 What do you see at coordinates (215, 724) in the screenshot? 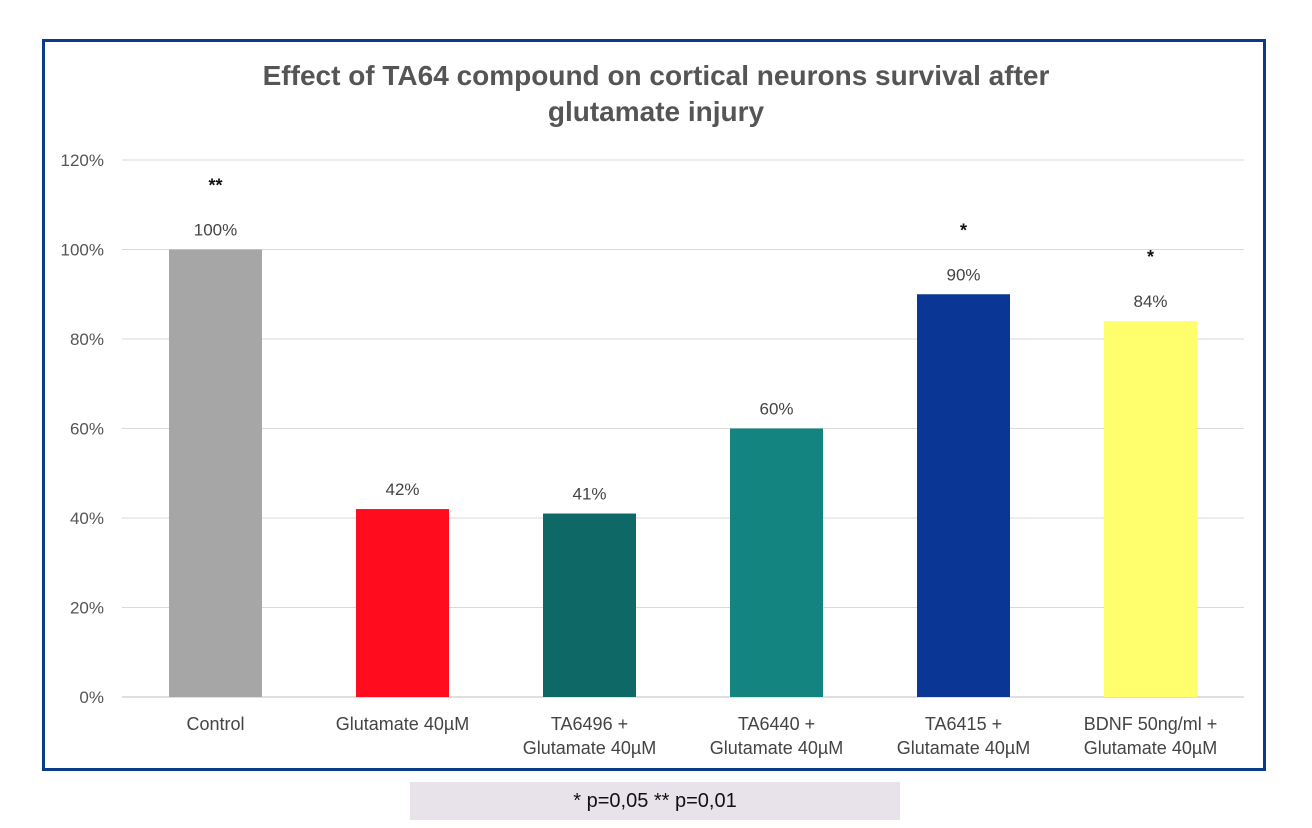
I see `x-tick-label: Control` at bounding box center [215, 724].